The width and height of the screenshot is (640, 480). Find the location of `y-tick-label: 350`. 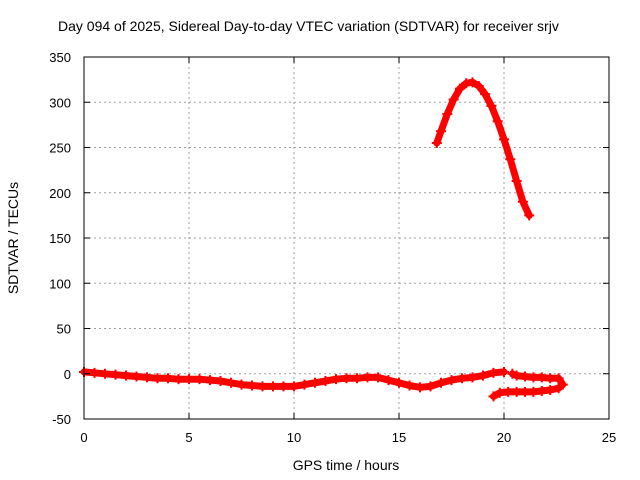

y-tick-label: 350 is located at coordinates (60, 57).